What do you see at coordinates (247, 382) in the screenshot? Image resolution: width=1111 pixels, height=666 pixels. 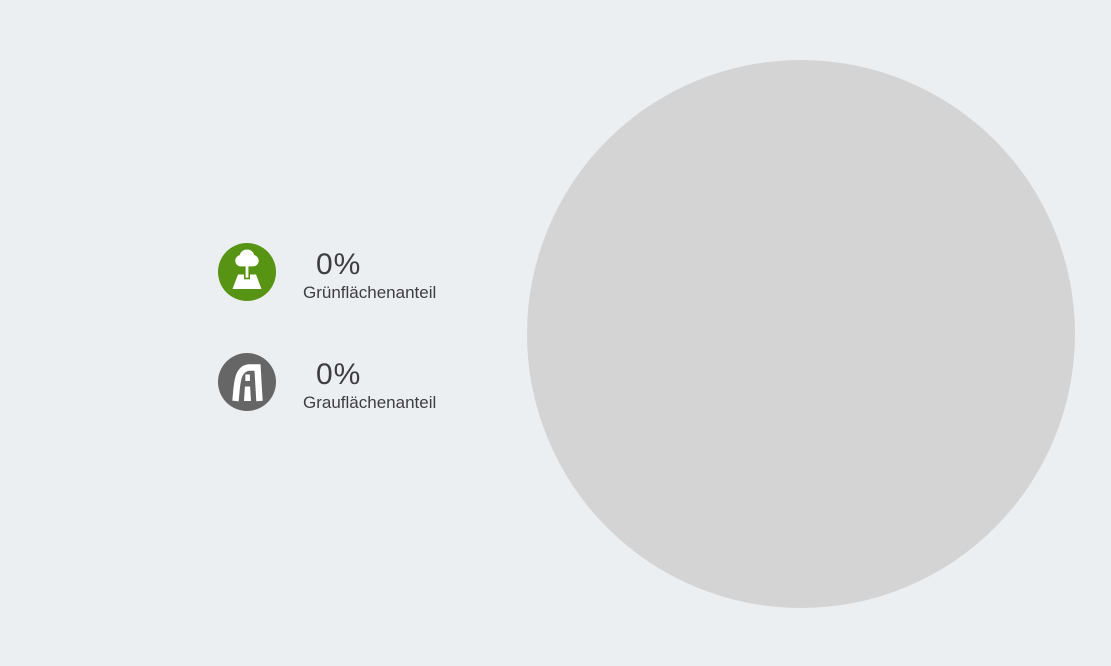 I see `road-icon` at bounding box center [247, 382].